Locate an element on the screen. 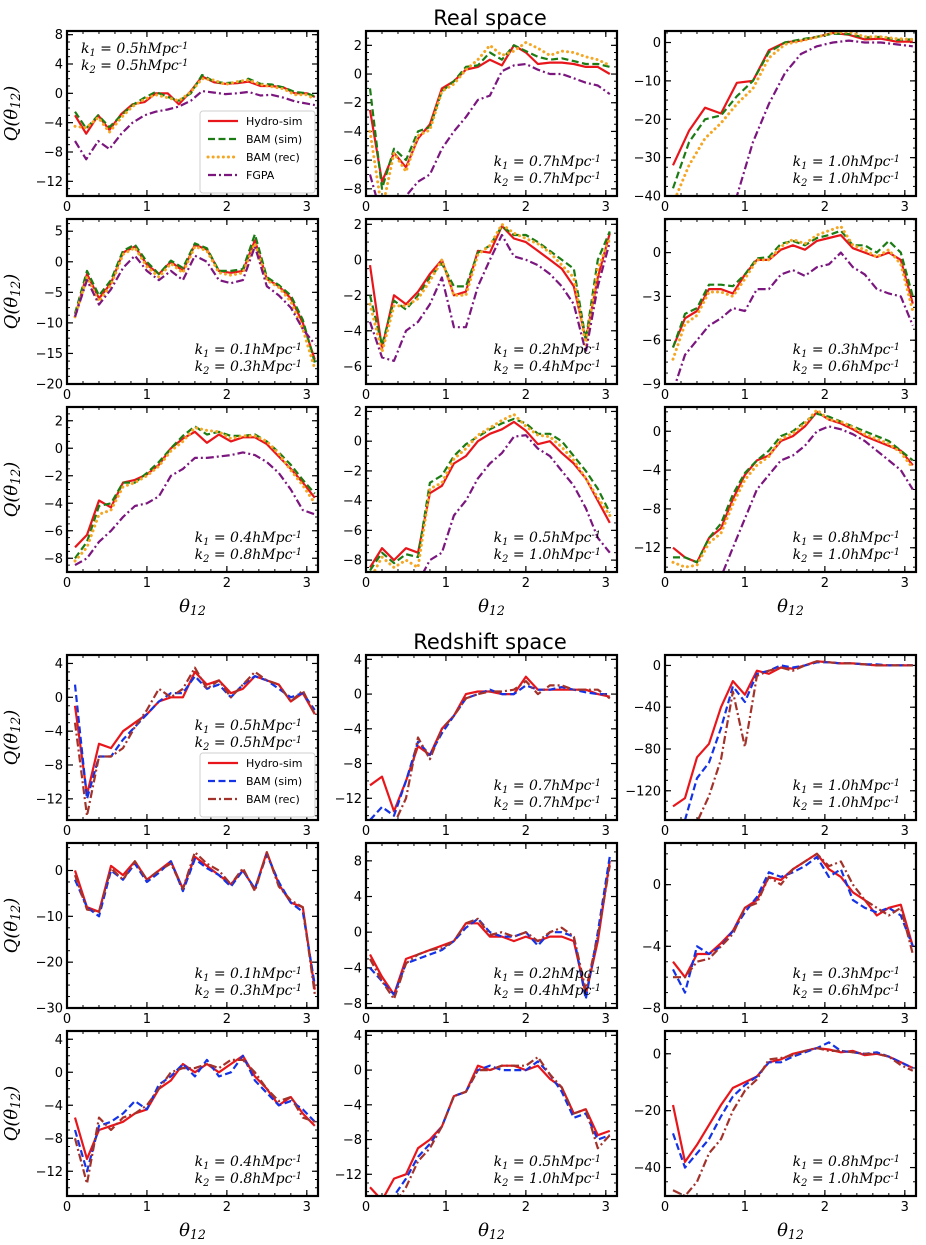  series-fgpa is located at coordinates (489, 129).